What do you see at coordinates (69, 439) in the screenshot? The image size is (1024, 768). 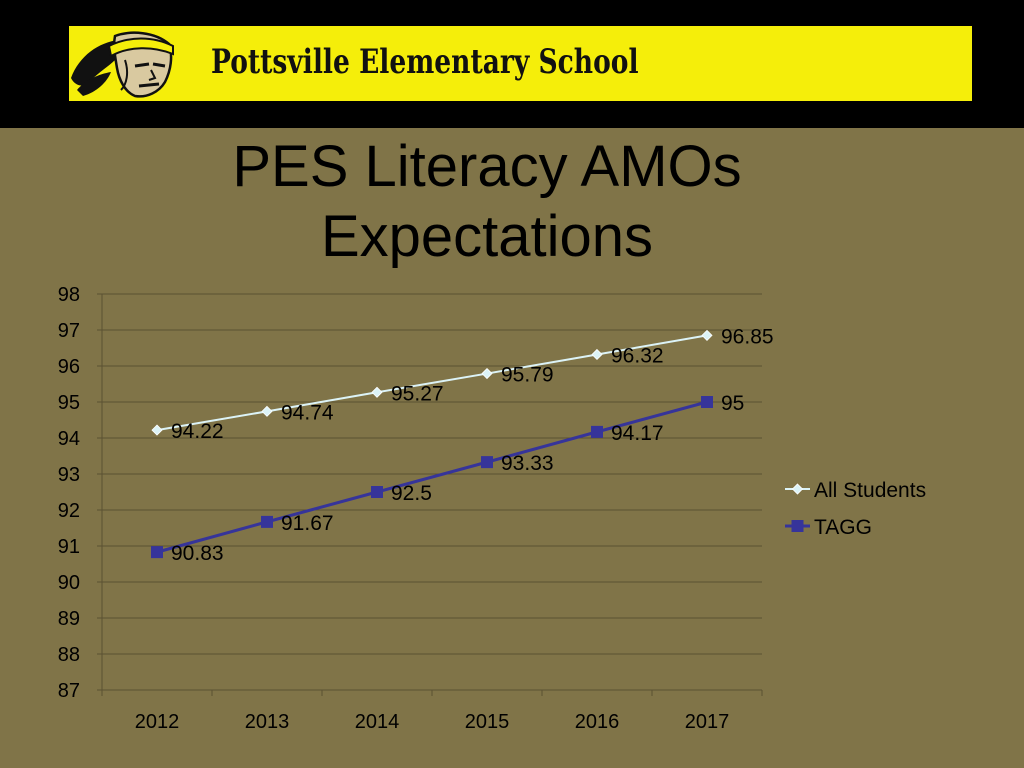 I see `y-tick-label: 94` at bounding box center [69, 439].